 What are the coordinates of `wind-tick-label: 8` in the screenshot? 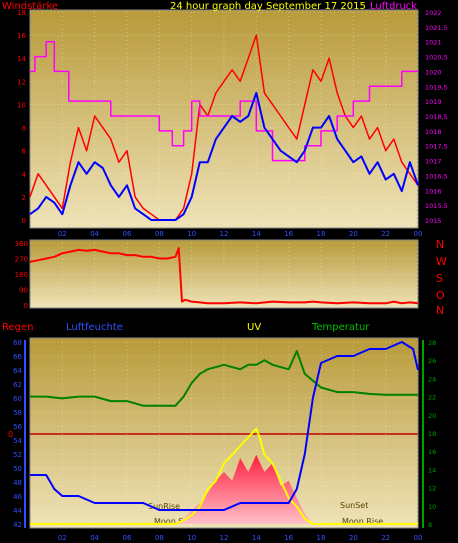 It's located at (24, 129).